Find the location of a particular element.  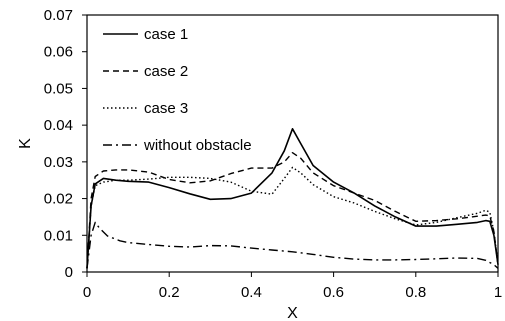

legend-label: case 1 is located at coordinates (166, 34).